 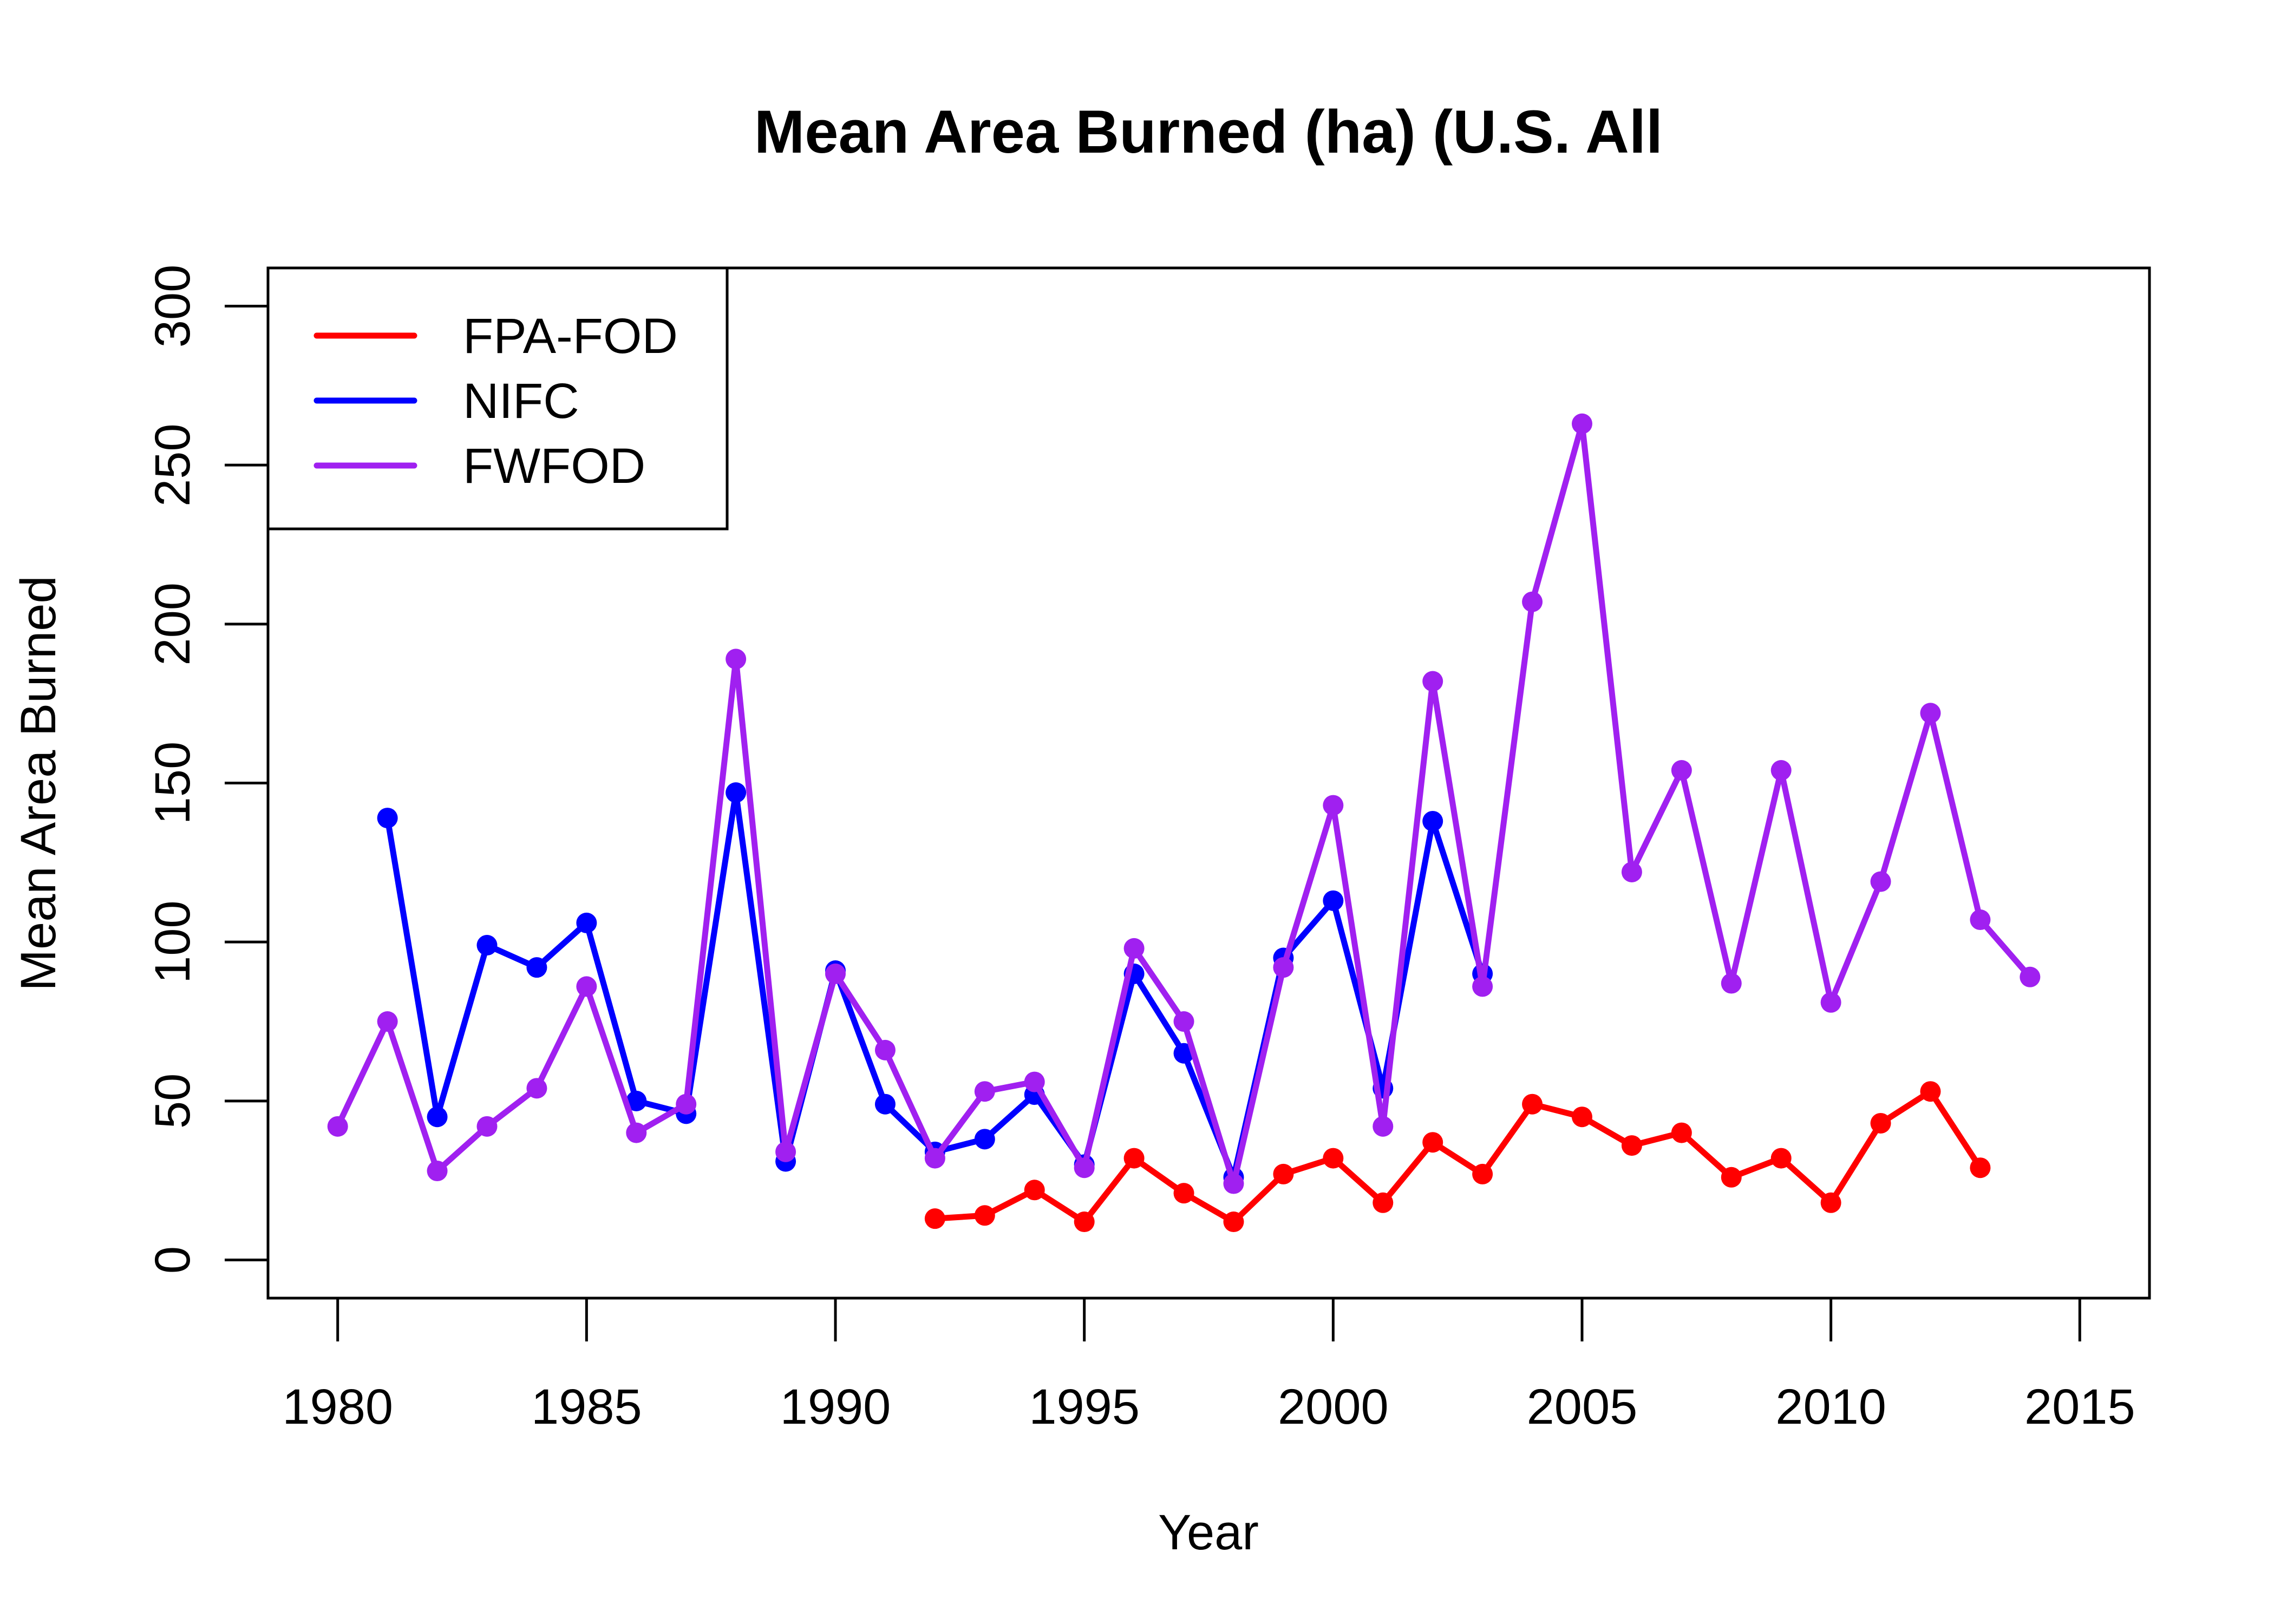 I want to click on x-tick-label: 2010, so click(x=1831, y=1407).